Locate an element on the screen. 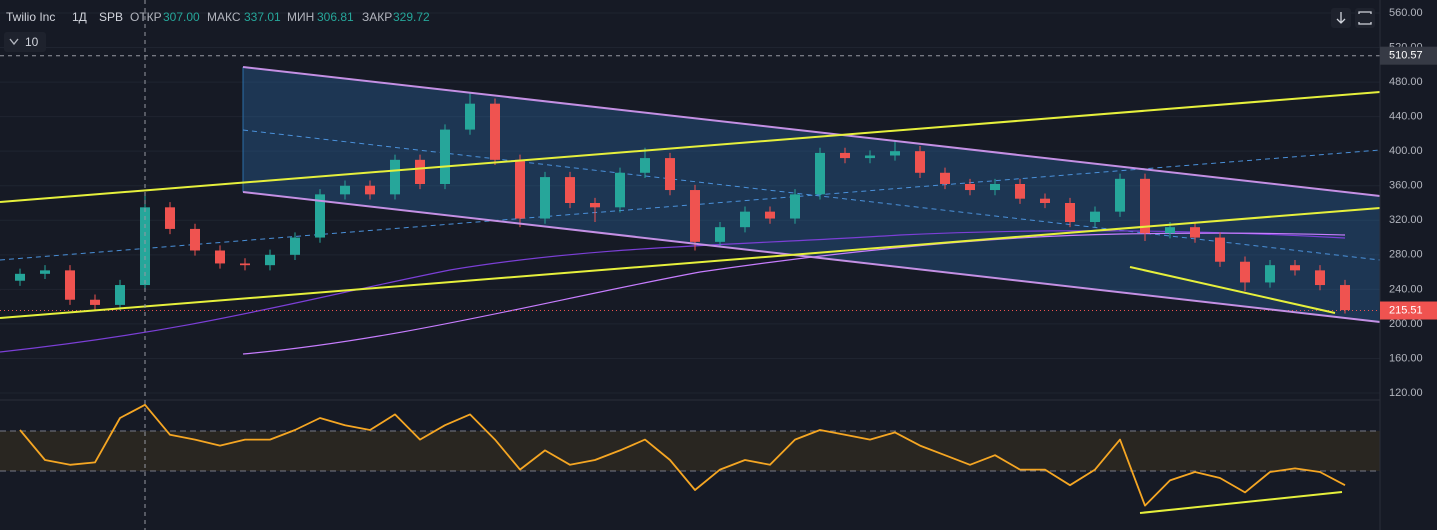 This screenshot has width=1437, height=530. price-axis is located at coordinates (1408, 265).